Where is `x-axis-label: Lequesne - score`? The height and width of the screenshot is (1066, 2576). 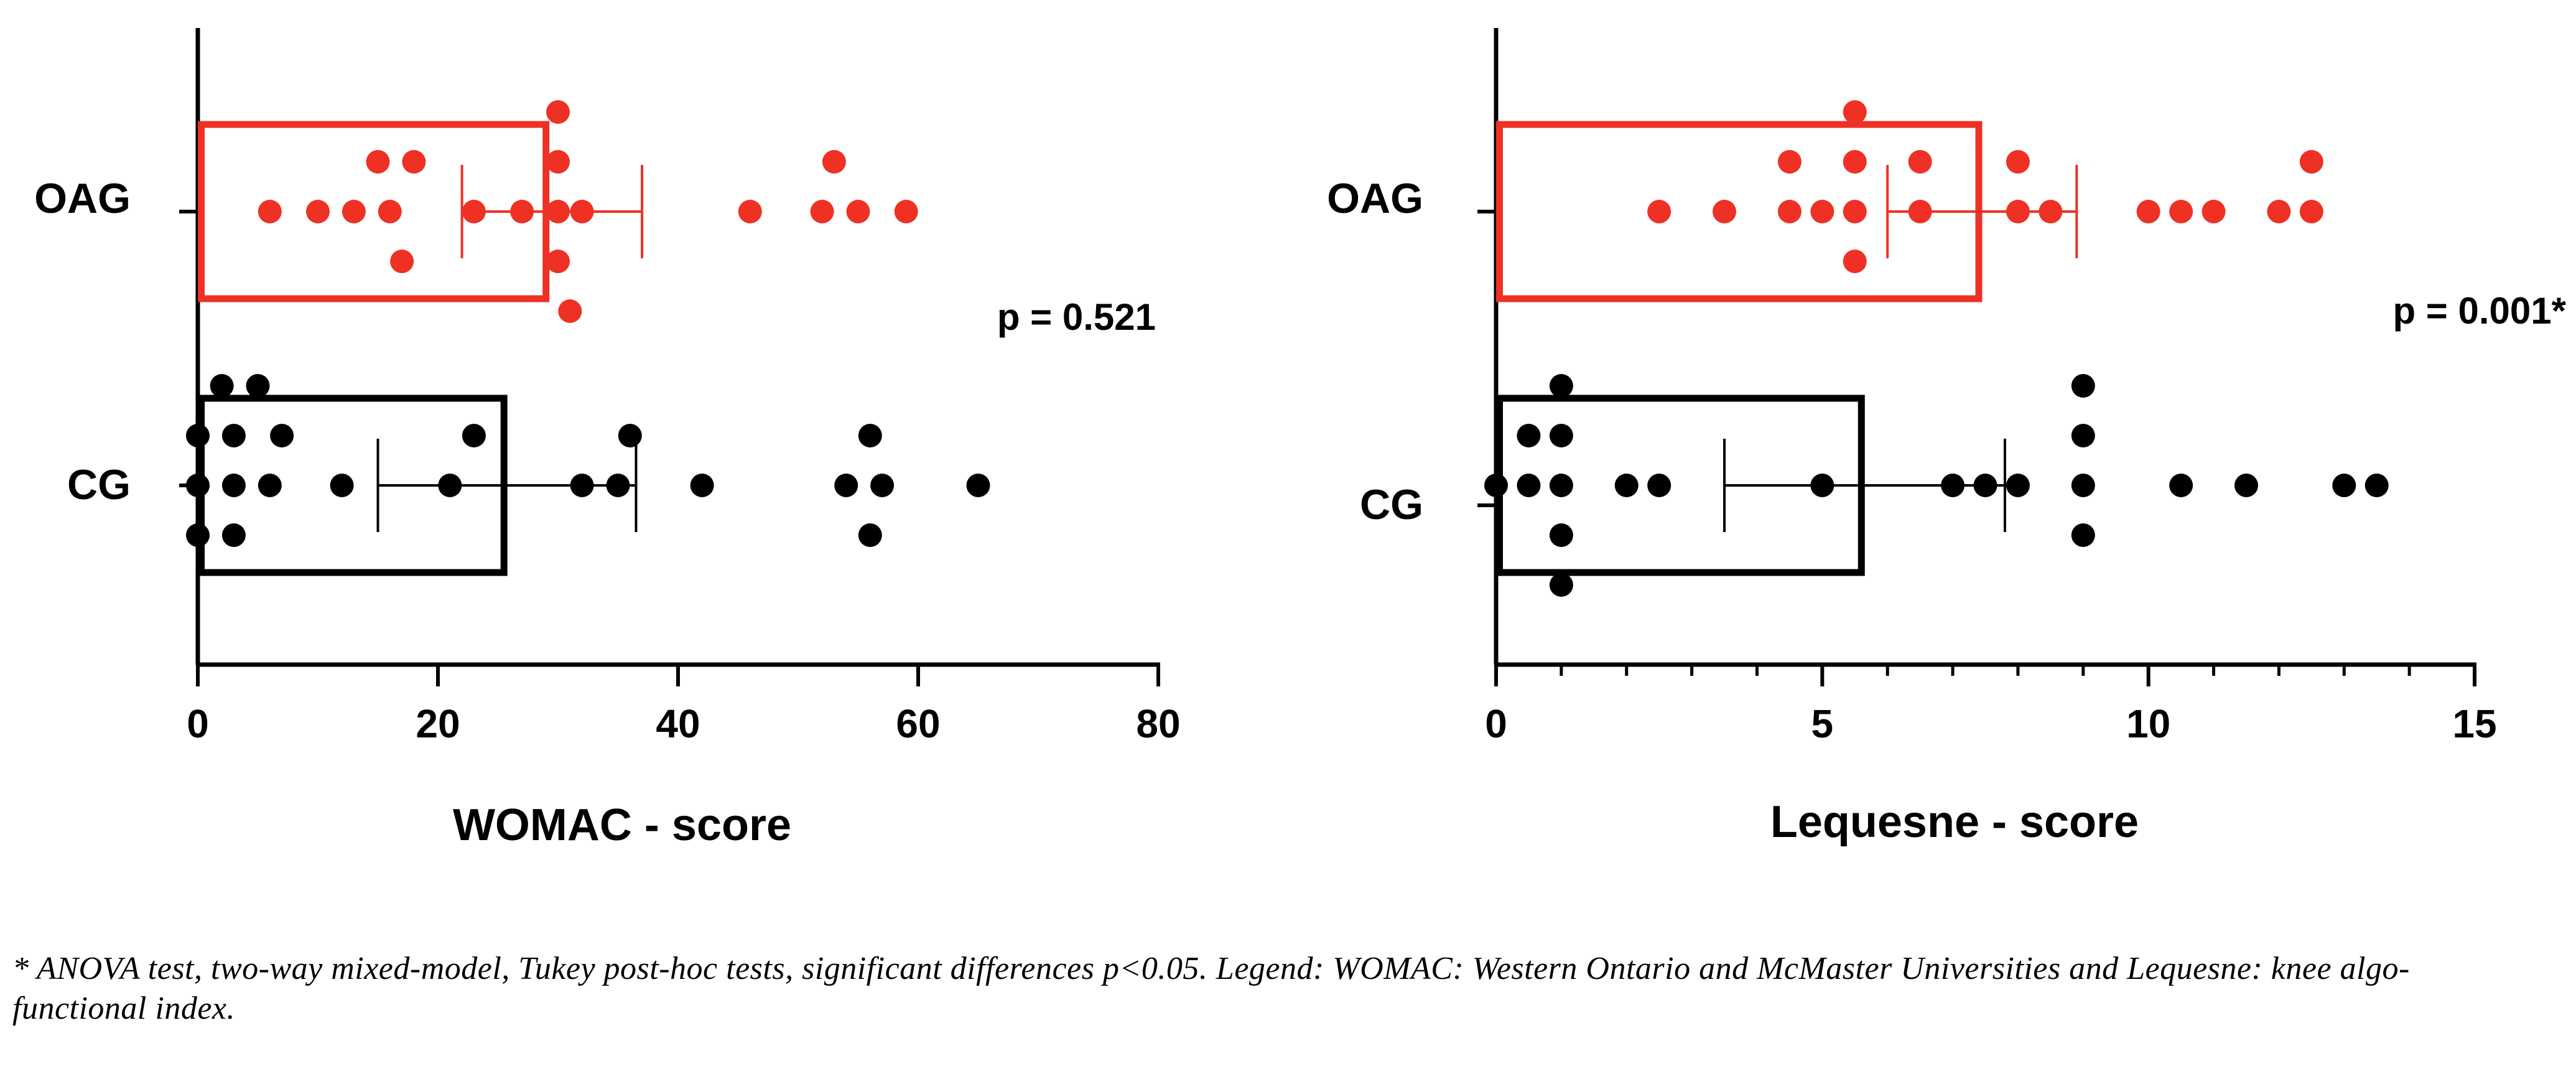
x-axis-label: Lequesne - score is located at coordinates (1954, 822).